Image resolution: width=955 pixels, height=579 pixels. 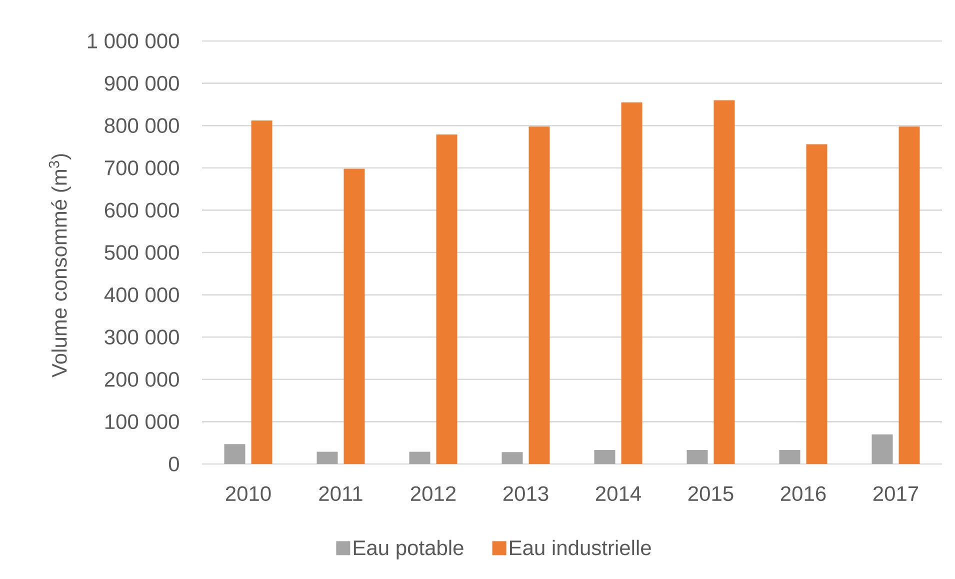 I want to click on legend-label: Eau potable, so click(x=409, y=550).